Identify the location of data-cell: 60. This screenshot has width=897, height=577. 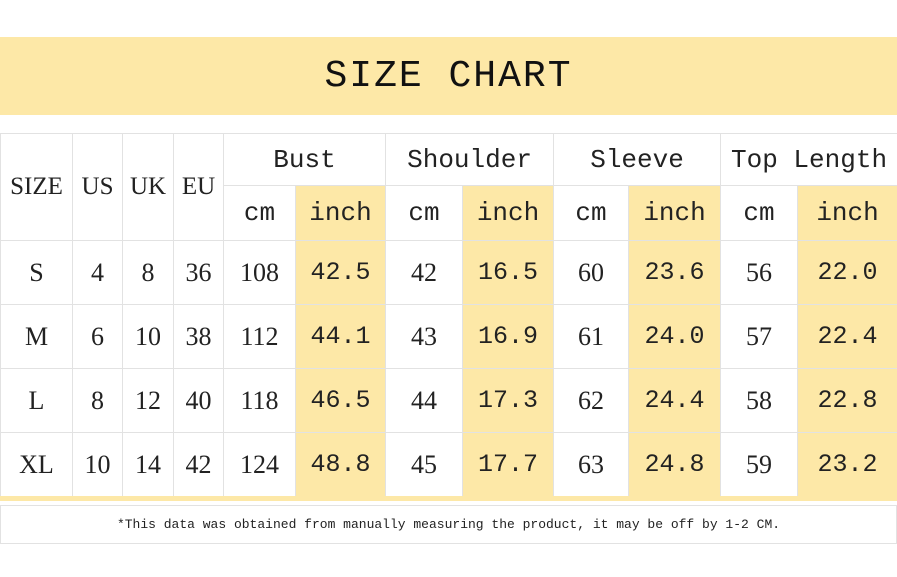
(591, 272).